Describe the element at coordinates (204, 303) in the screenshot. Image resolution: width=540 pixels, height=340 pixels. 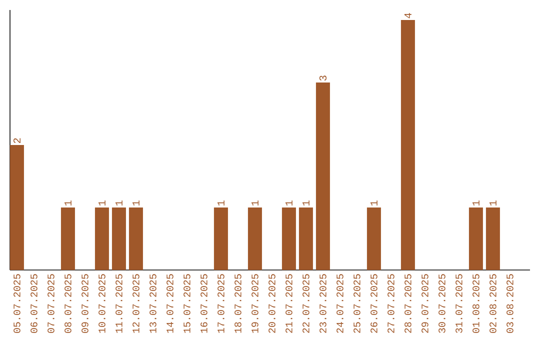
I see `x-tick-label: 16.07.2025` at that location.